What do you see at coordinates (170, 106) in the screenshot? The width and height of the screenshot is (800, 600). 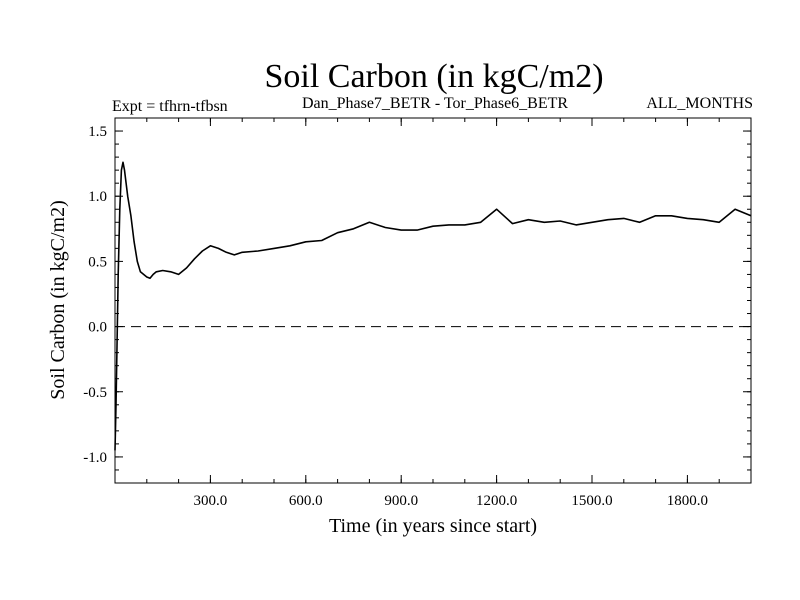 I see `experiment-label: Expt = tfhrn-tfbsn` at bounding box center [170, 106].